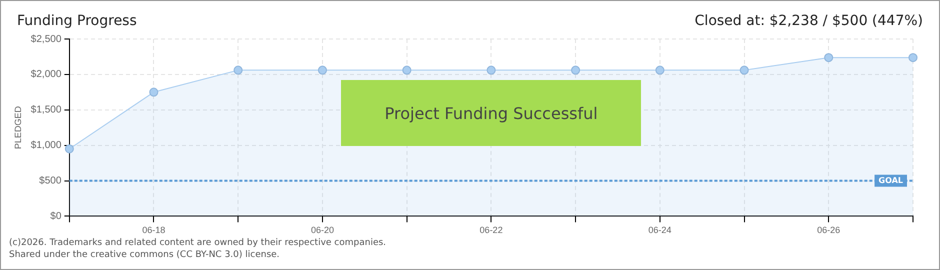 This screenshot has width=940, height=270. Describe the element at coordinates (50, 181) in the screenshot. I see `y-tick-label: $500` at that location.